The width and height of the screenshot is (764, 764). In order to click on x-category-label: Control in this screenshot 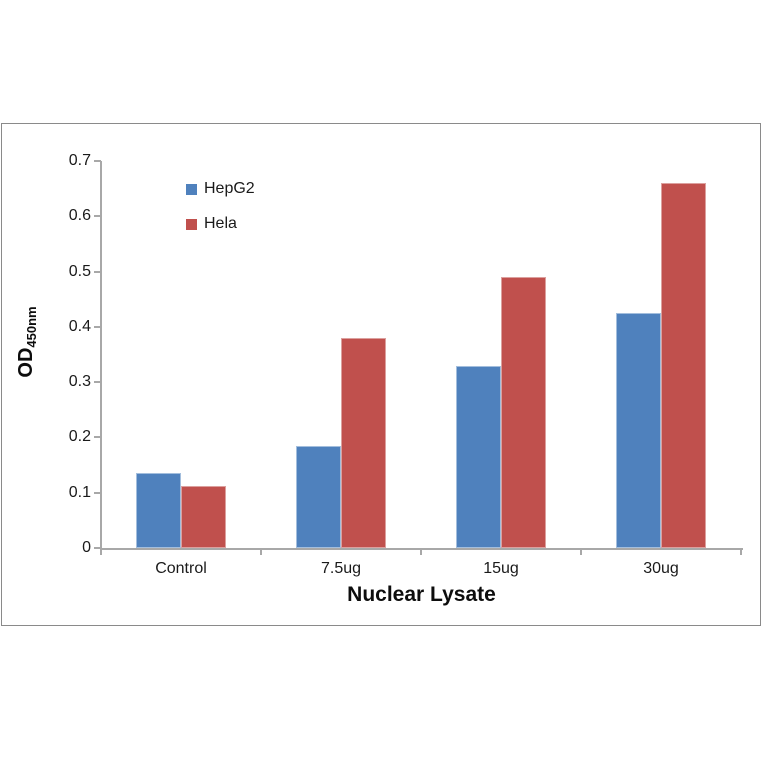, I will do `click(181, 568)`.